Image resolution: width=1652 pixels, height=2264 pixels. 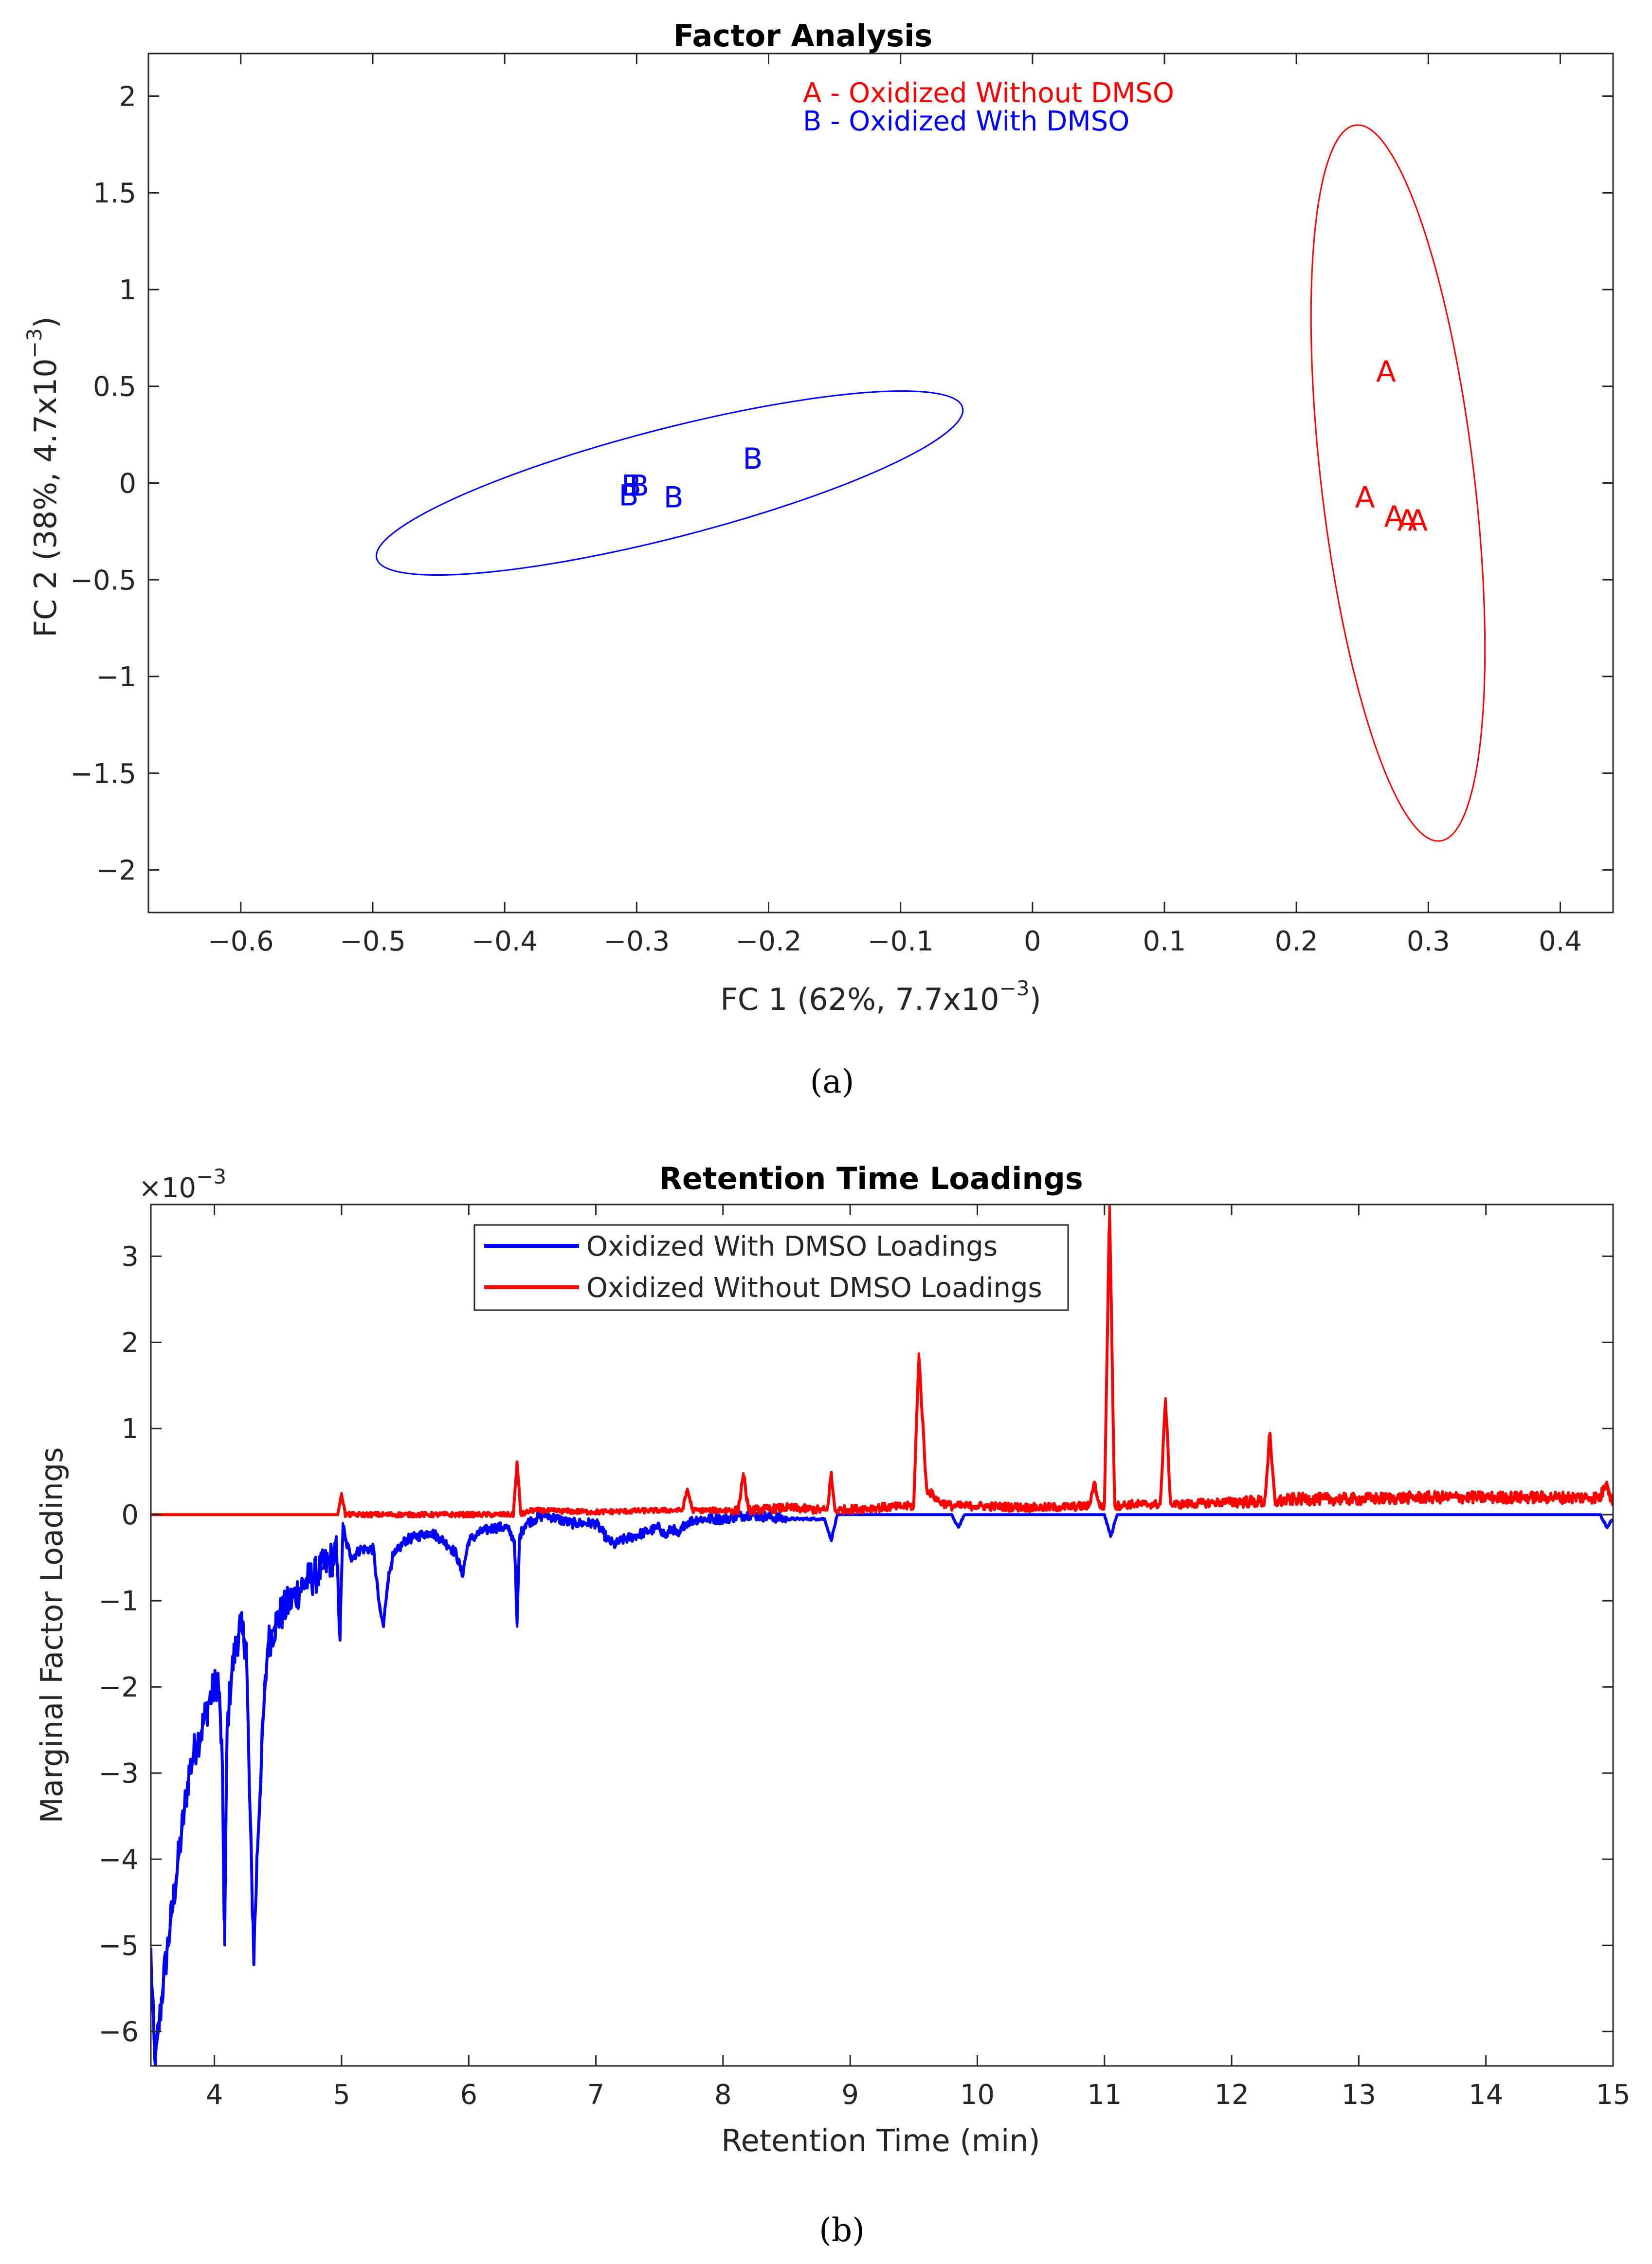 I want to click on x-label-exponent: −3, so click(x=1014, y=988).